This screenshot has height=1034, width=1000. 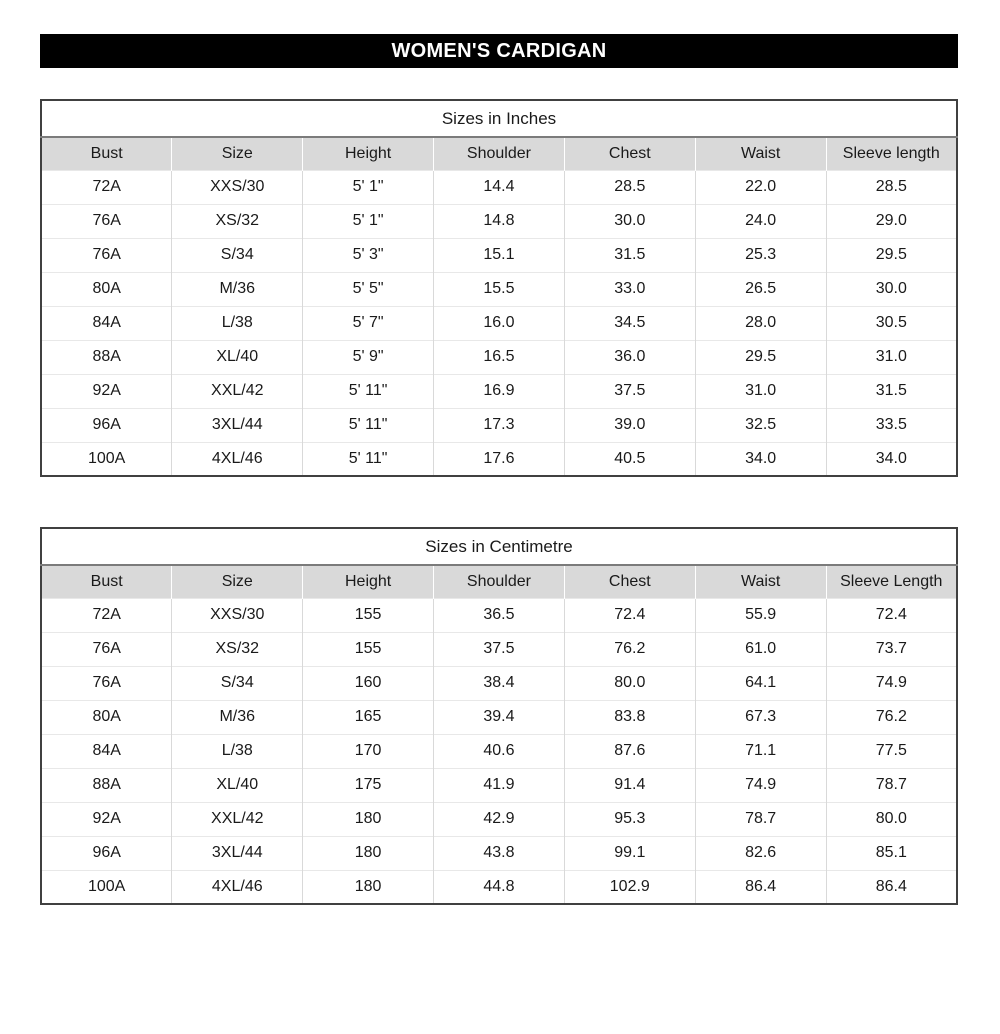 I want to click on column-header-height: Height, so click(x=368, y=581).